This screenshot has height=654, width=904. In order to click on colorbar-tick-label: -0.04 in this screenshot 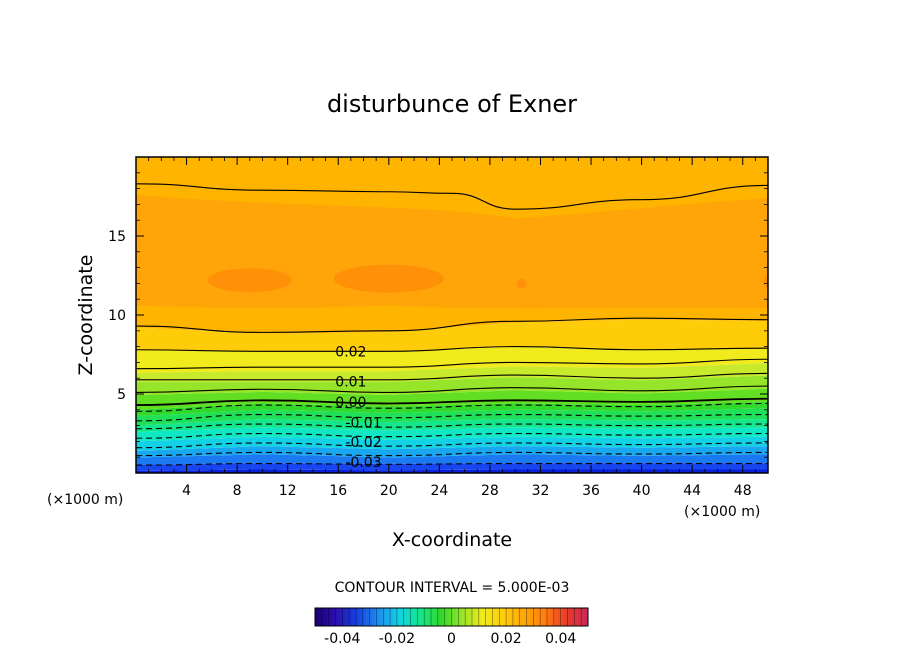, I will do `click(342, 639)`.